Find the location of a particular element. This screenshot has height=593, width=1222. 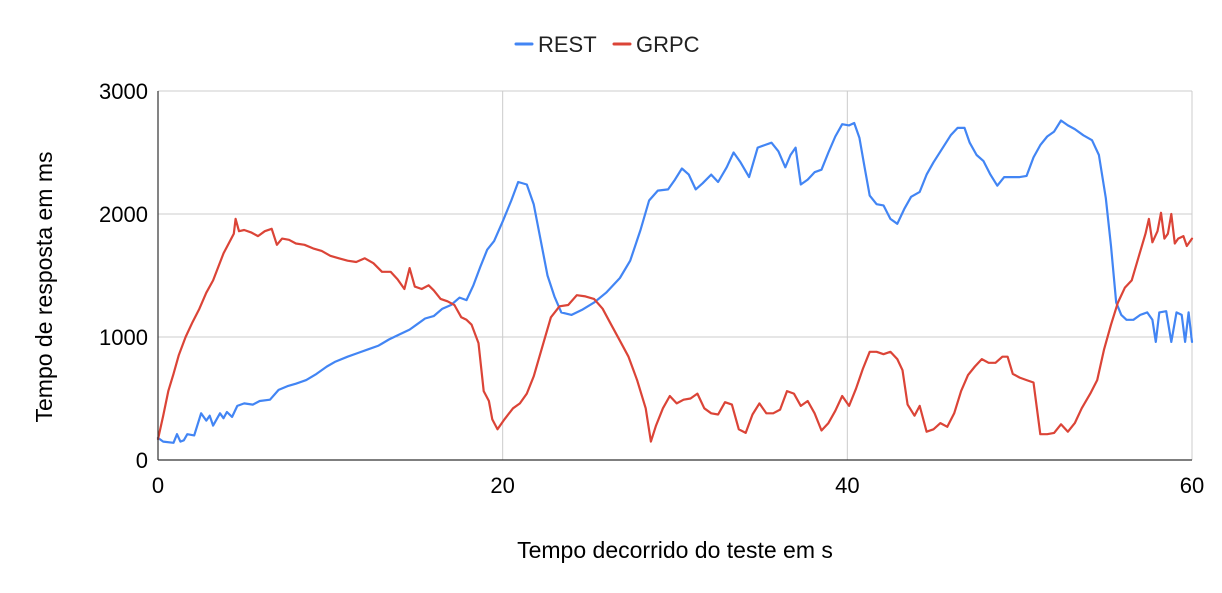

legend-label-grpc: GRPC is located at coordinates (668, 44).